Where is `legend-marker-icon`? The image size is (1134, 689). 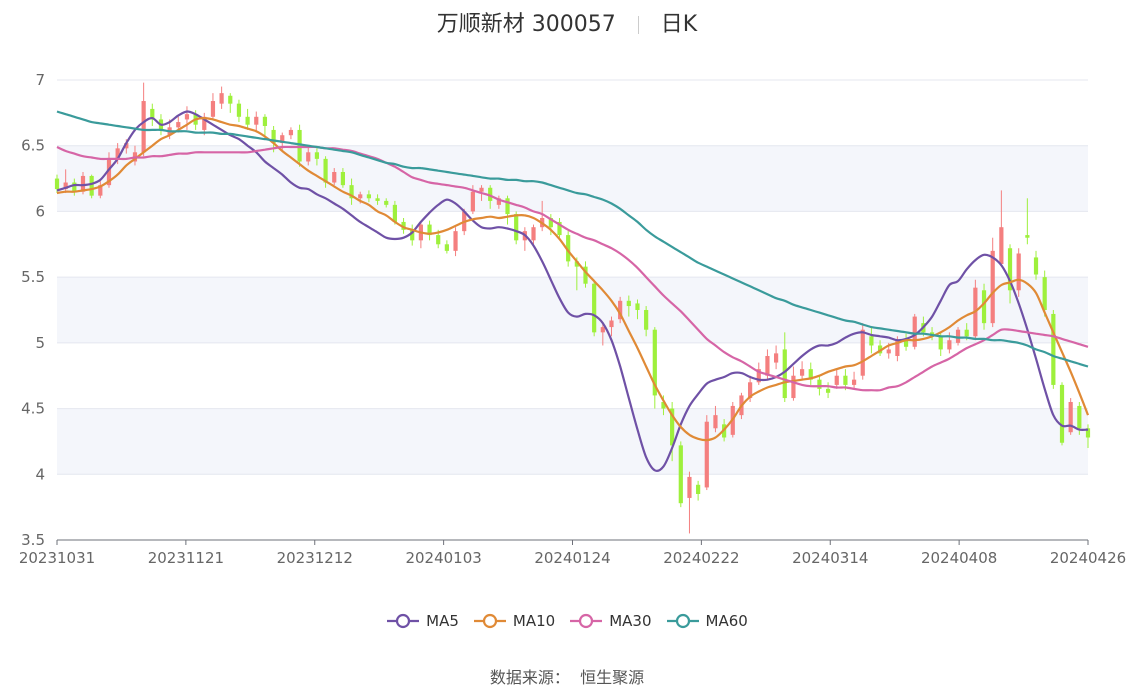 legend-marker-icon is located at coordinates (489, 621).